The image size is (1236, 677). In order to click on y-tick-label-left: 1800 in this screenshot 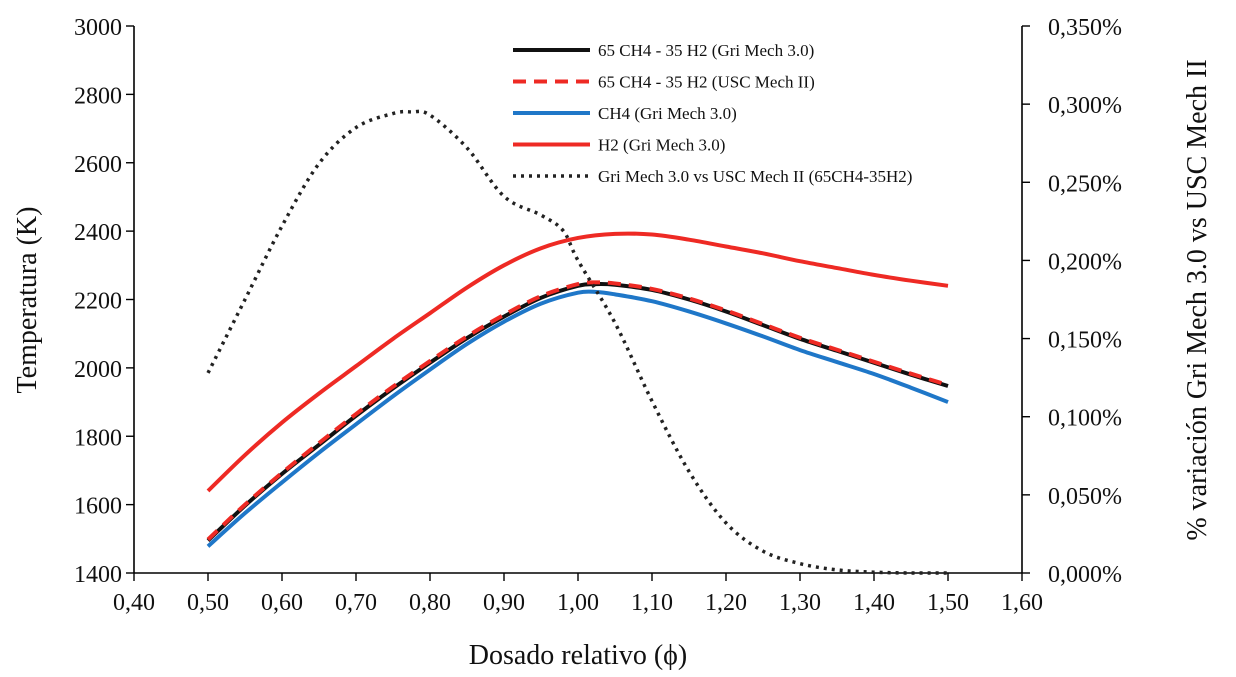, I will do `click(98, 438)`.